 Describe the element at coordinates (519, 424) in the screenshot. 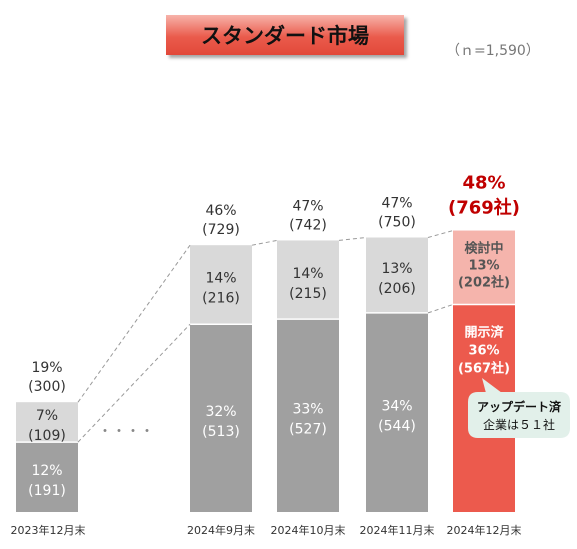

I see `callout-line2: 企業は５１社` at that location.